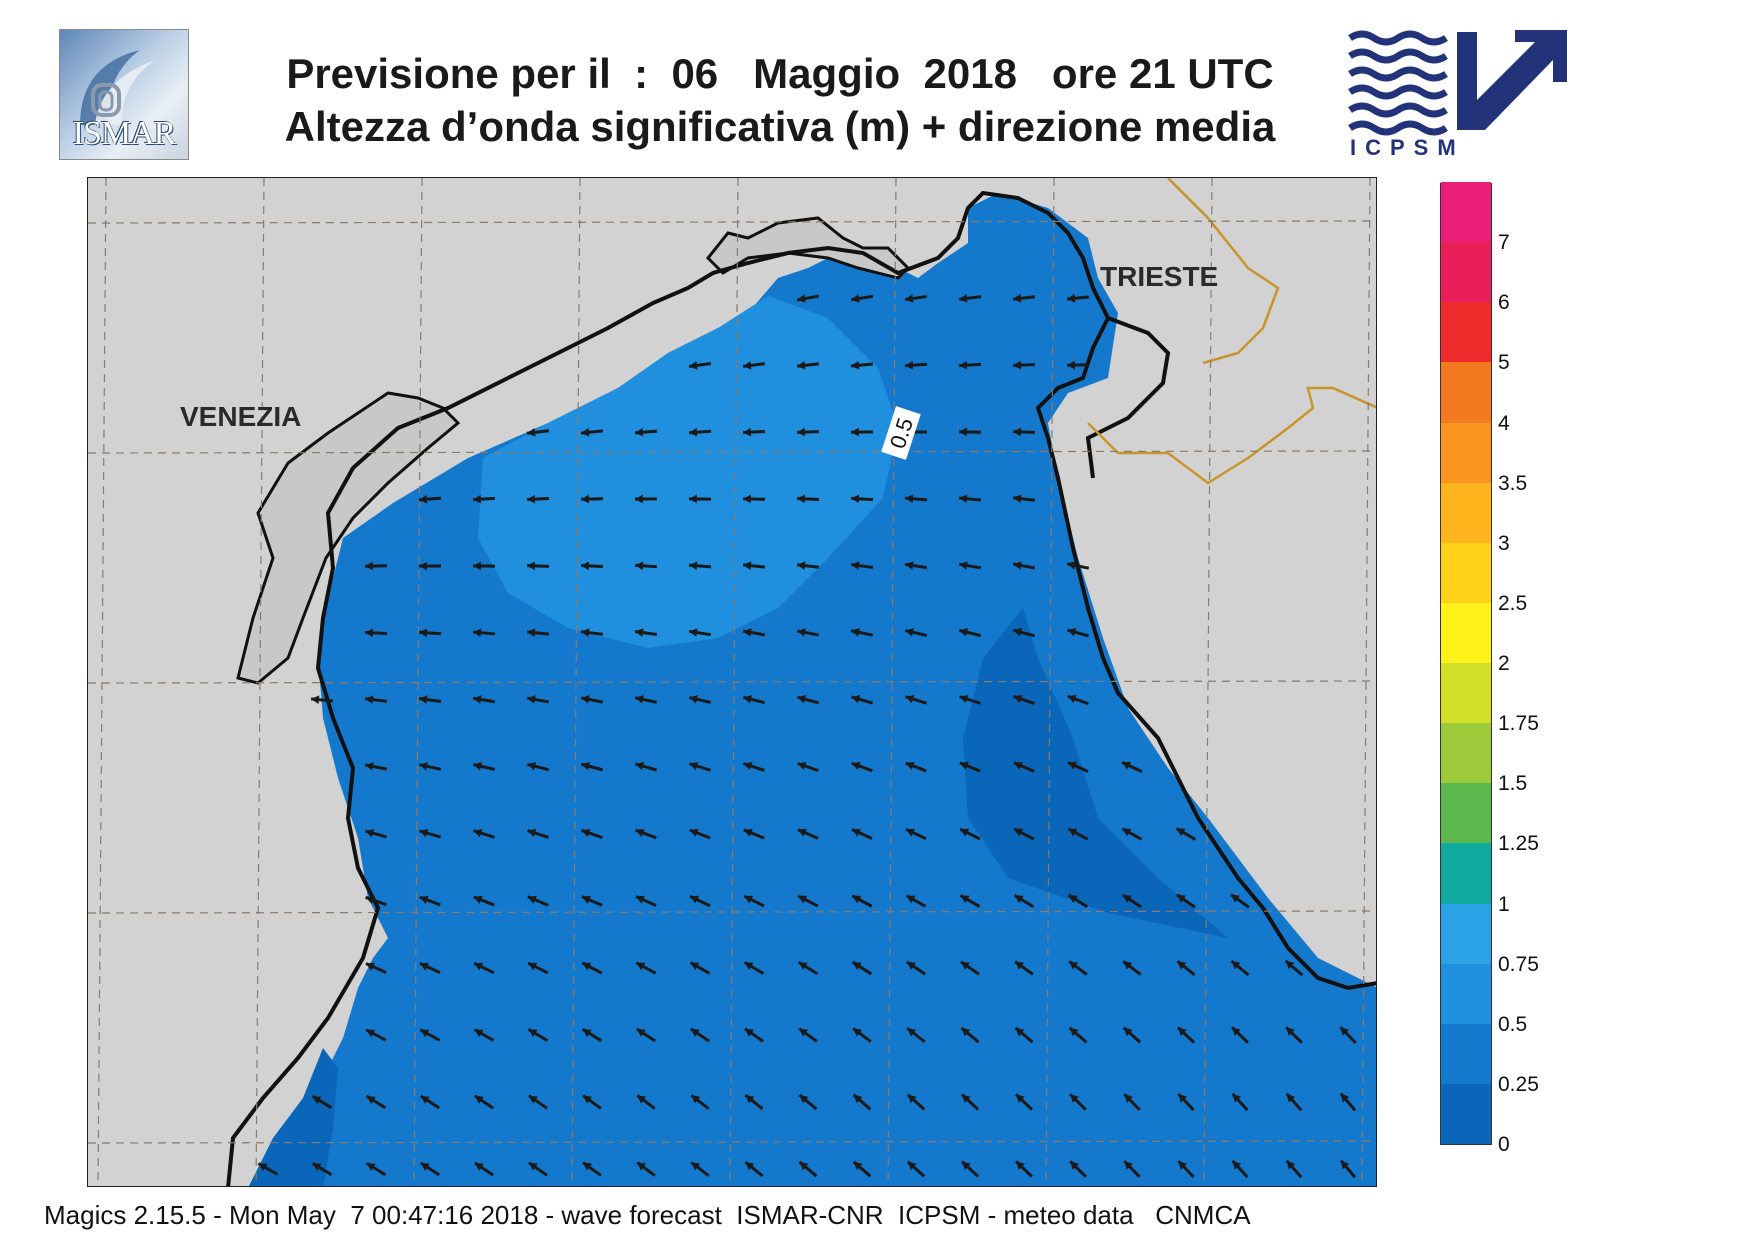 This screenshot has height=1242, width=1755. What do you see at coordinates (1513, 483) in the screenshot?
I see `legend-label: 3.5` at bounding box center [1513, 483].